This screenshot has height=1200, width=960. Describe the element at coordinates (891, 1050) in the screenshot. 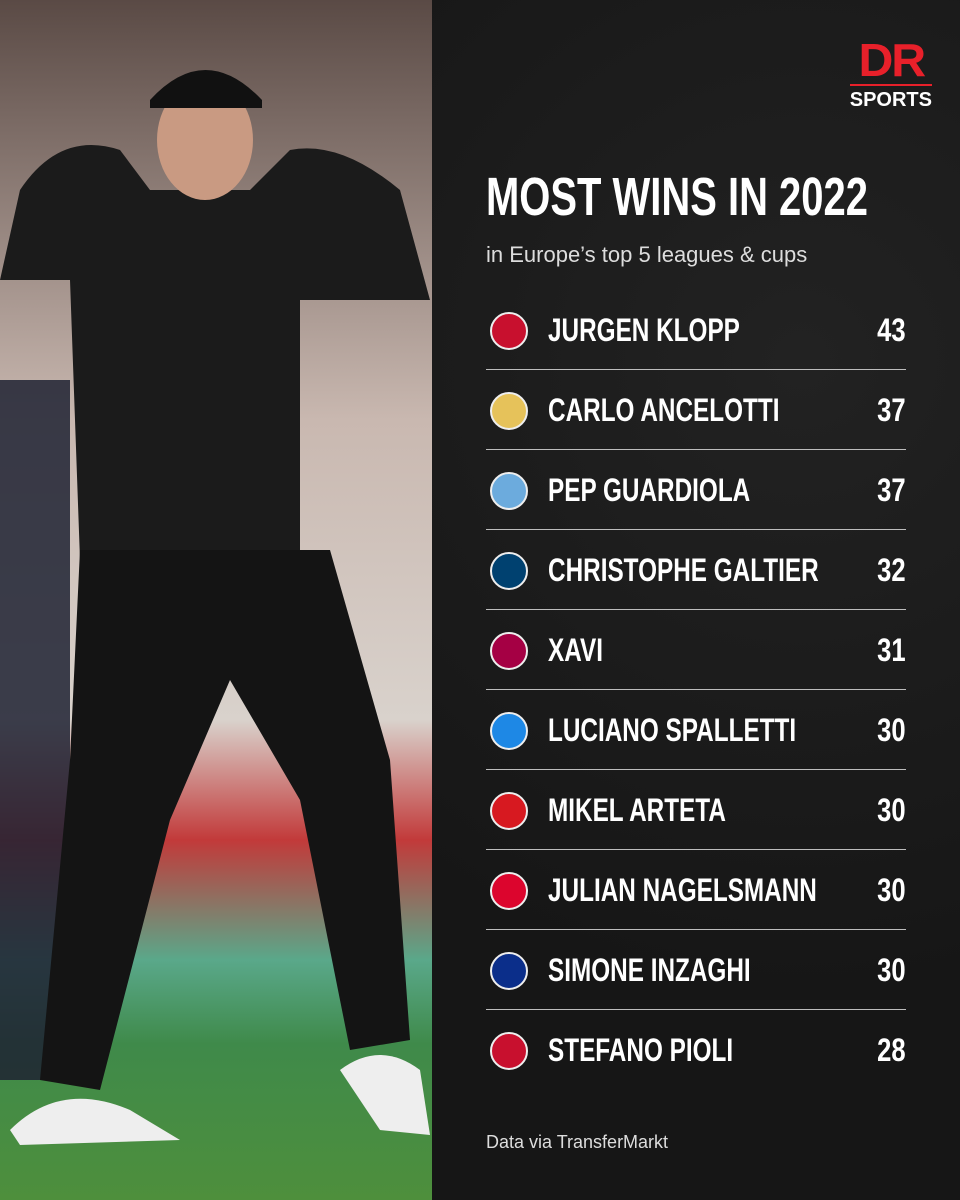

I see `wins-count: 28` at that location.